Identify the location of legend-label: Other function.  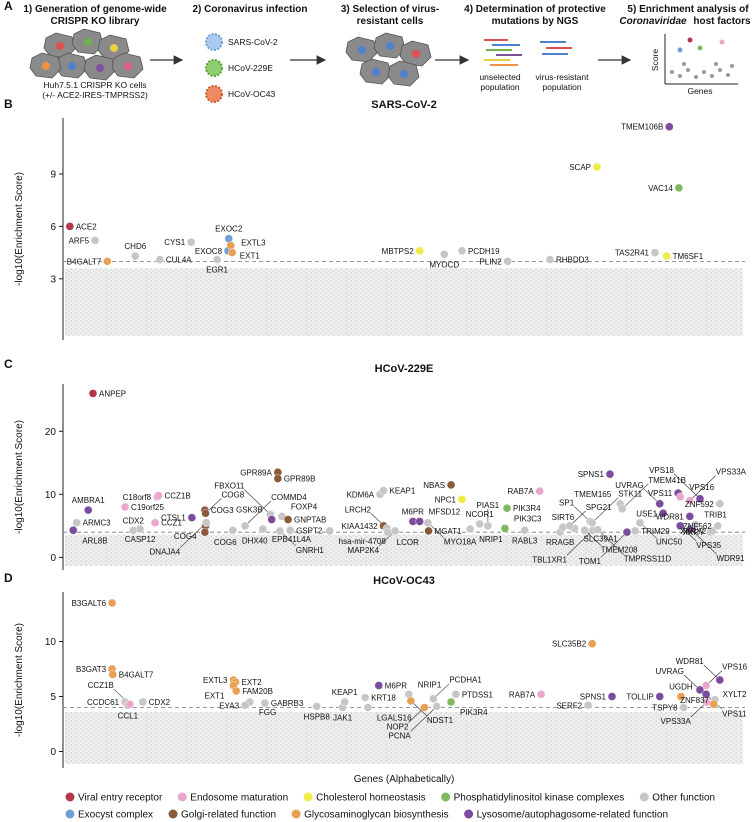
(683, 798).